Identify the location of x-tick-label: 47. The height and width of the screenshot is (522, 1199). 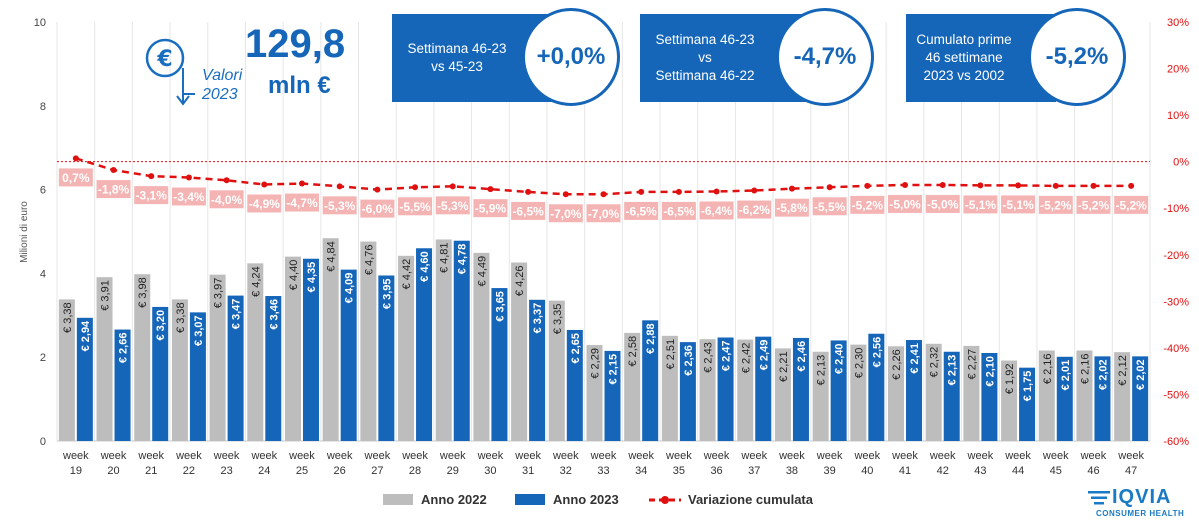
(1131, 471).